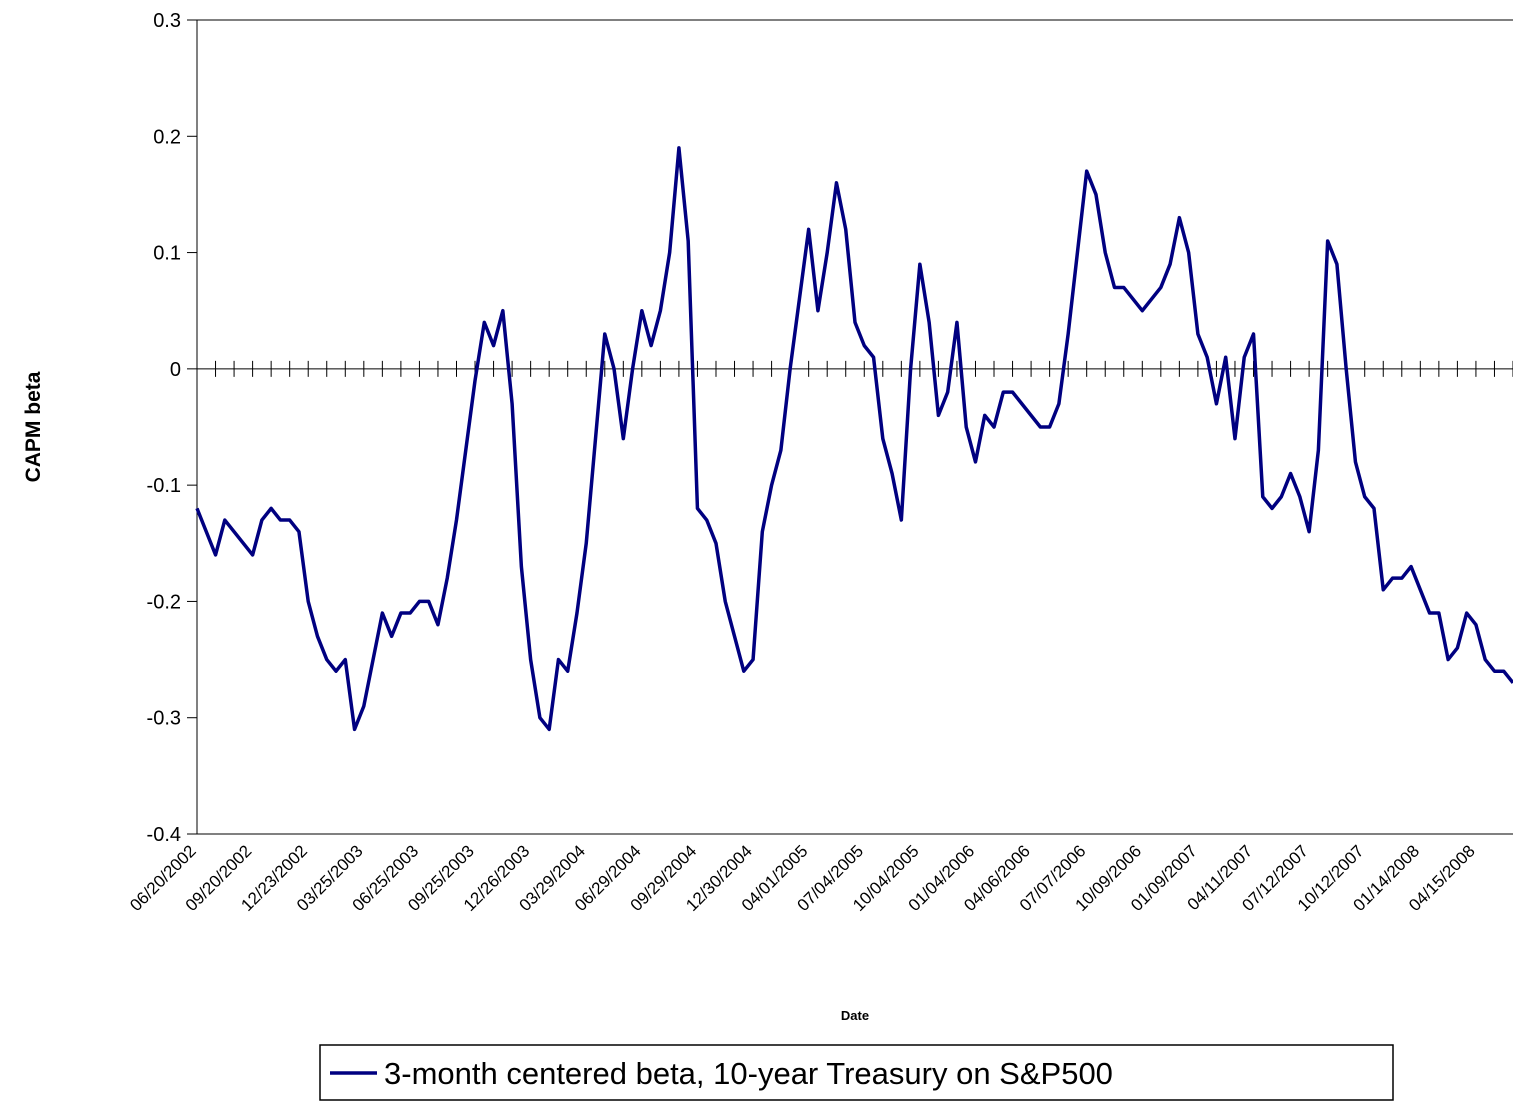 This screenshot has height=1102, width=1513. What do you see at coordinates (167, 21) in the screenshot?
I see `y-tick-label: 0.3` at bounding box center [167, 21].